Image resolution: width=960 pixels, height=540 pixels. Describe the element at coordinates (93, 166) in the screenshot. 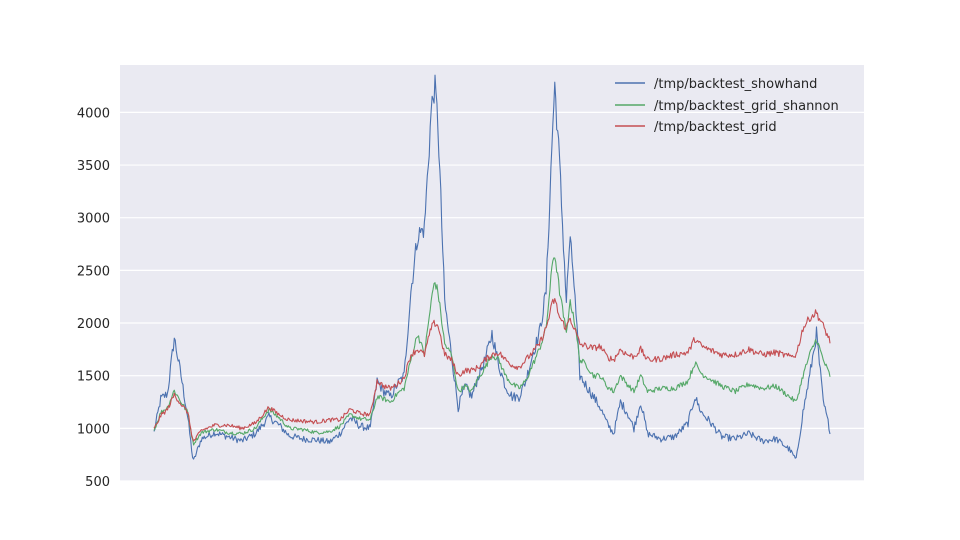

I see `y-tick-label-3500: 3500` at that location.